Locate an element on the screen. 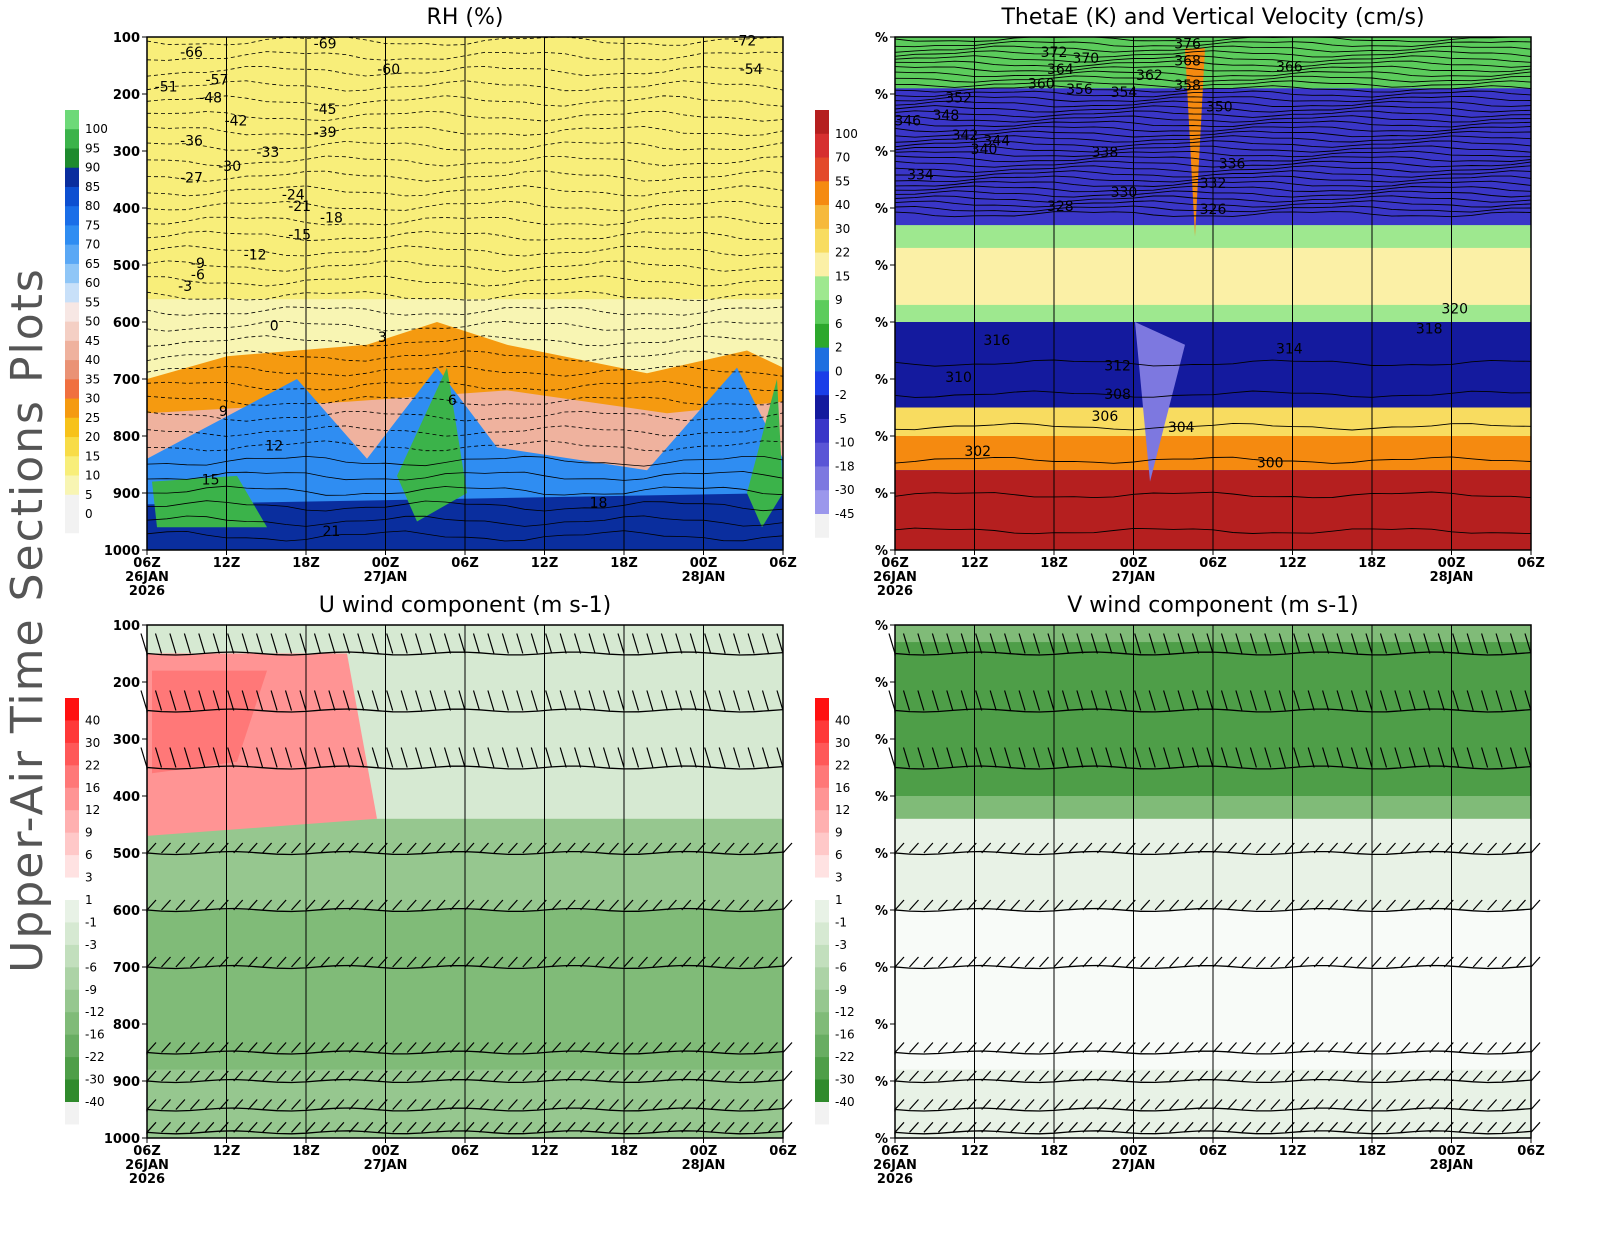 This screenshot has width=1600, height=1236. contour-label: 302 is located at coordinates (977, 452).